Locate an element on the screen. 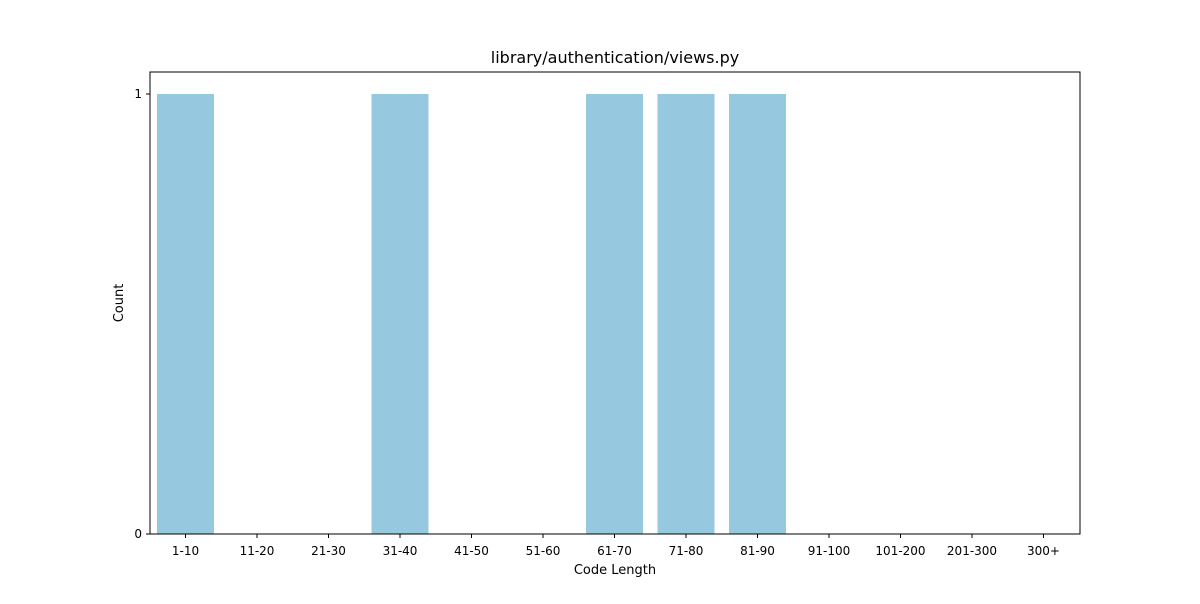  x-tick-label: 21-30 is located at coordinates (328, 551).